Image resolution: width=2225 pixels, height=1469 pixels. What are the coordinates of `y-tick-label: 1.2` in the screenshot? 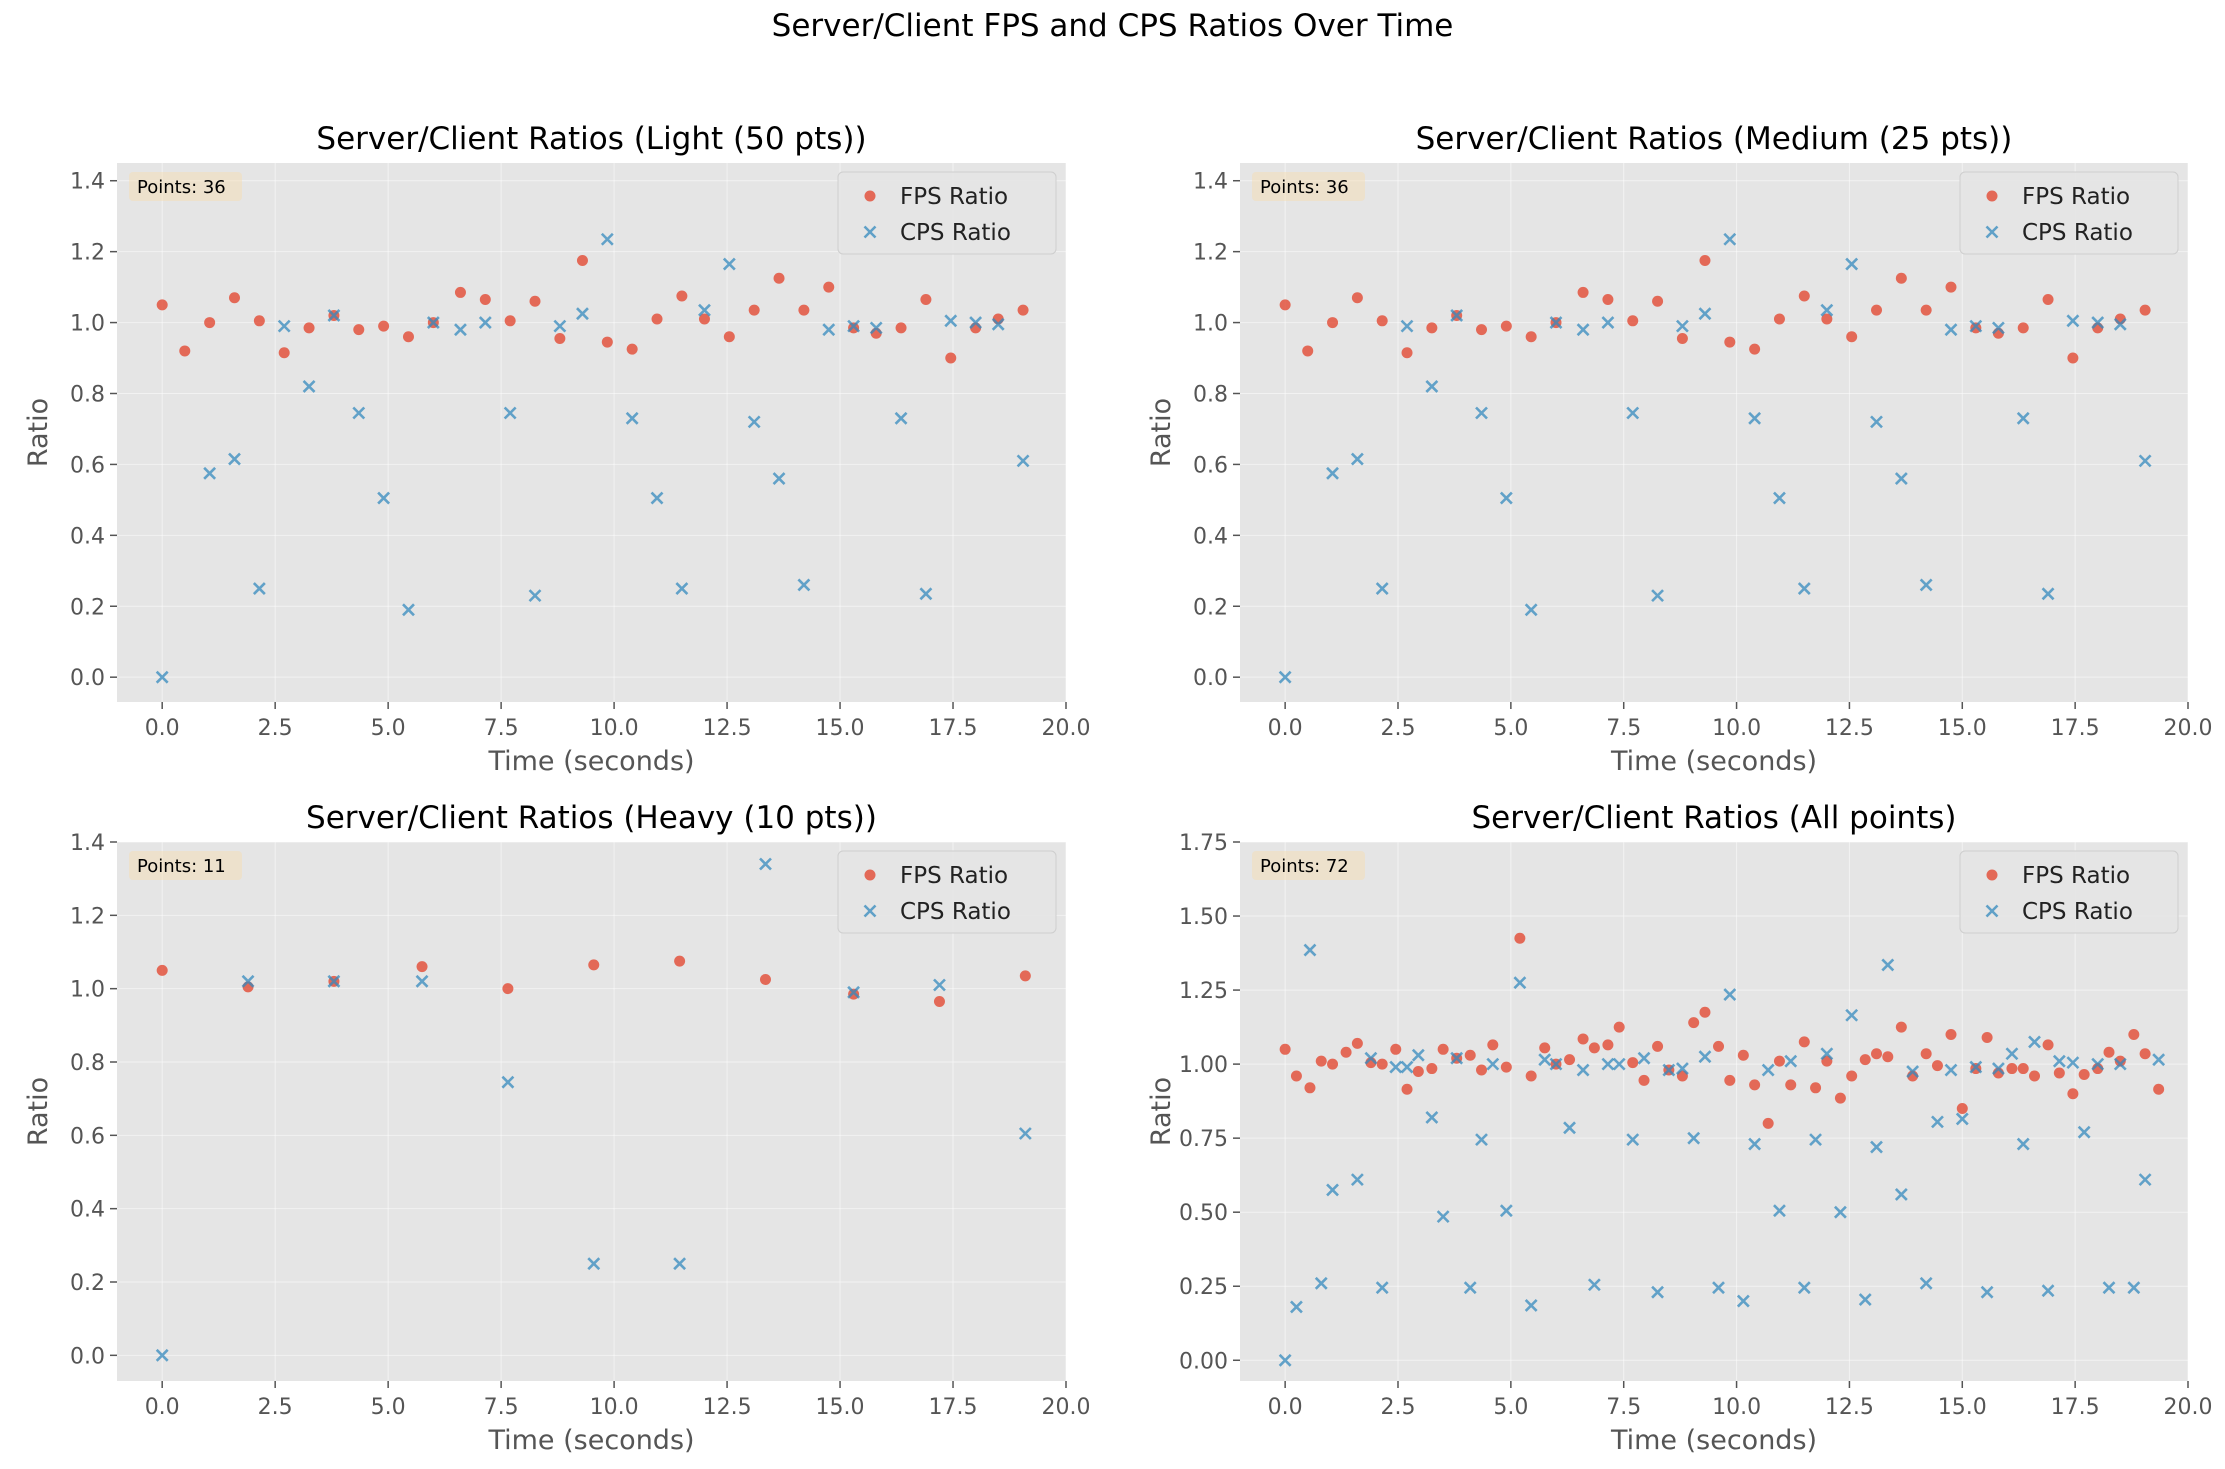 It's located at (87, 916).